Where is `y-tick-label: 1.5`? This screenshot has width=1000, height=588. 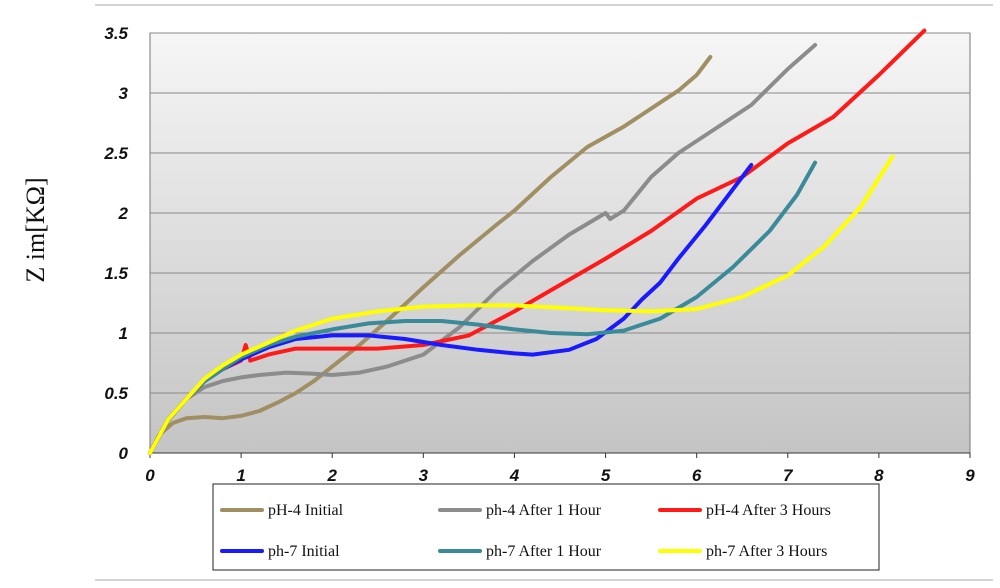 y-tick-label: 1.5 is located at coordinates (116, 273).